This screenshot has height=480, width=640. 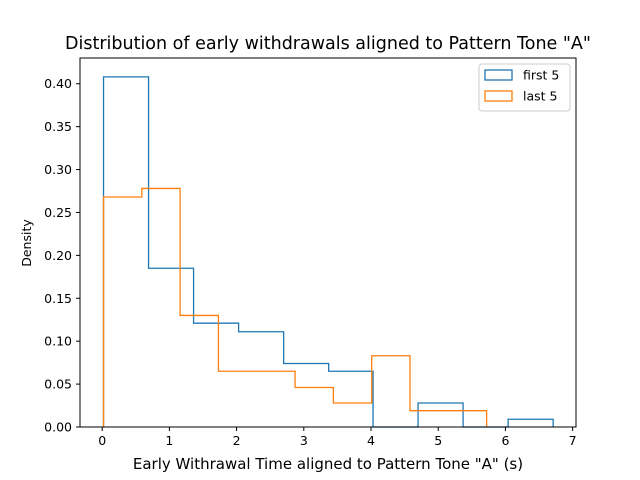 What do you see at coordinates (505, 440) in the screenshot?
I see `x-tick-label: 6` at bounding box center [505, 440].